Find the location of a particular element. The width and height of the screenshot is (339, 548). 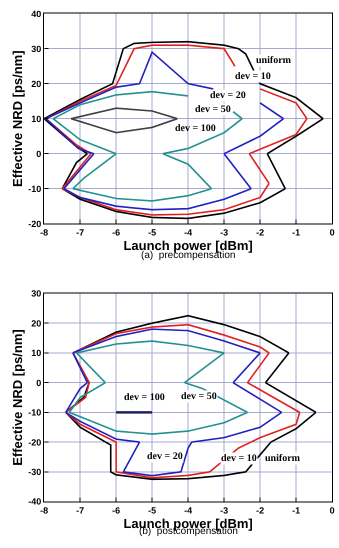

y-tick-label: -30 is located at coordinates (35, 471).